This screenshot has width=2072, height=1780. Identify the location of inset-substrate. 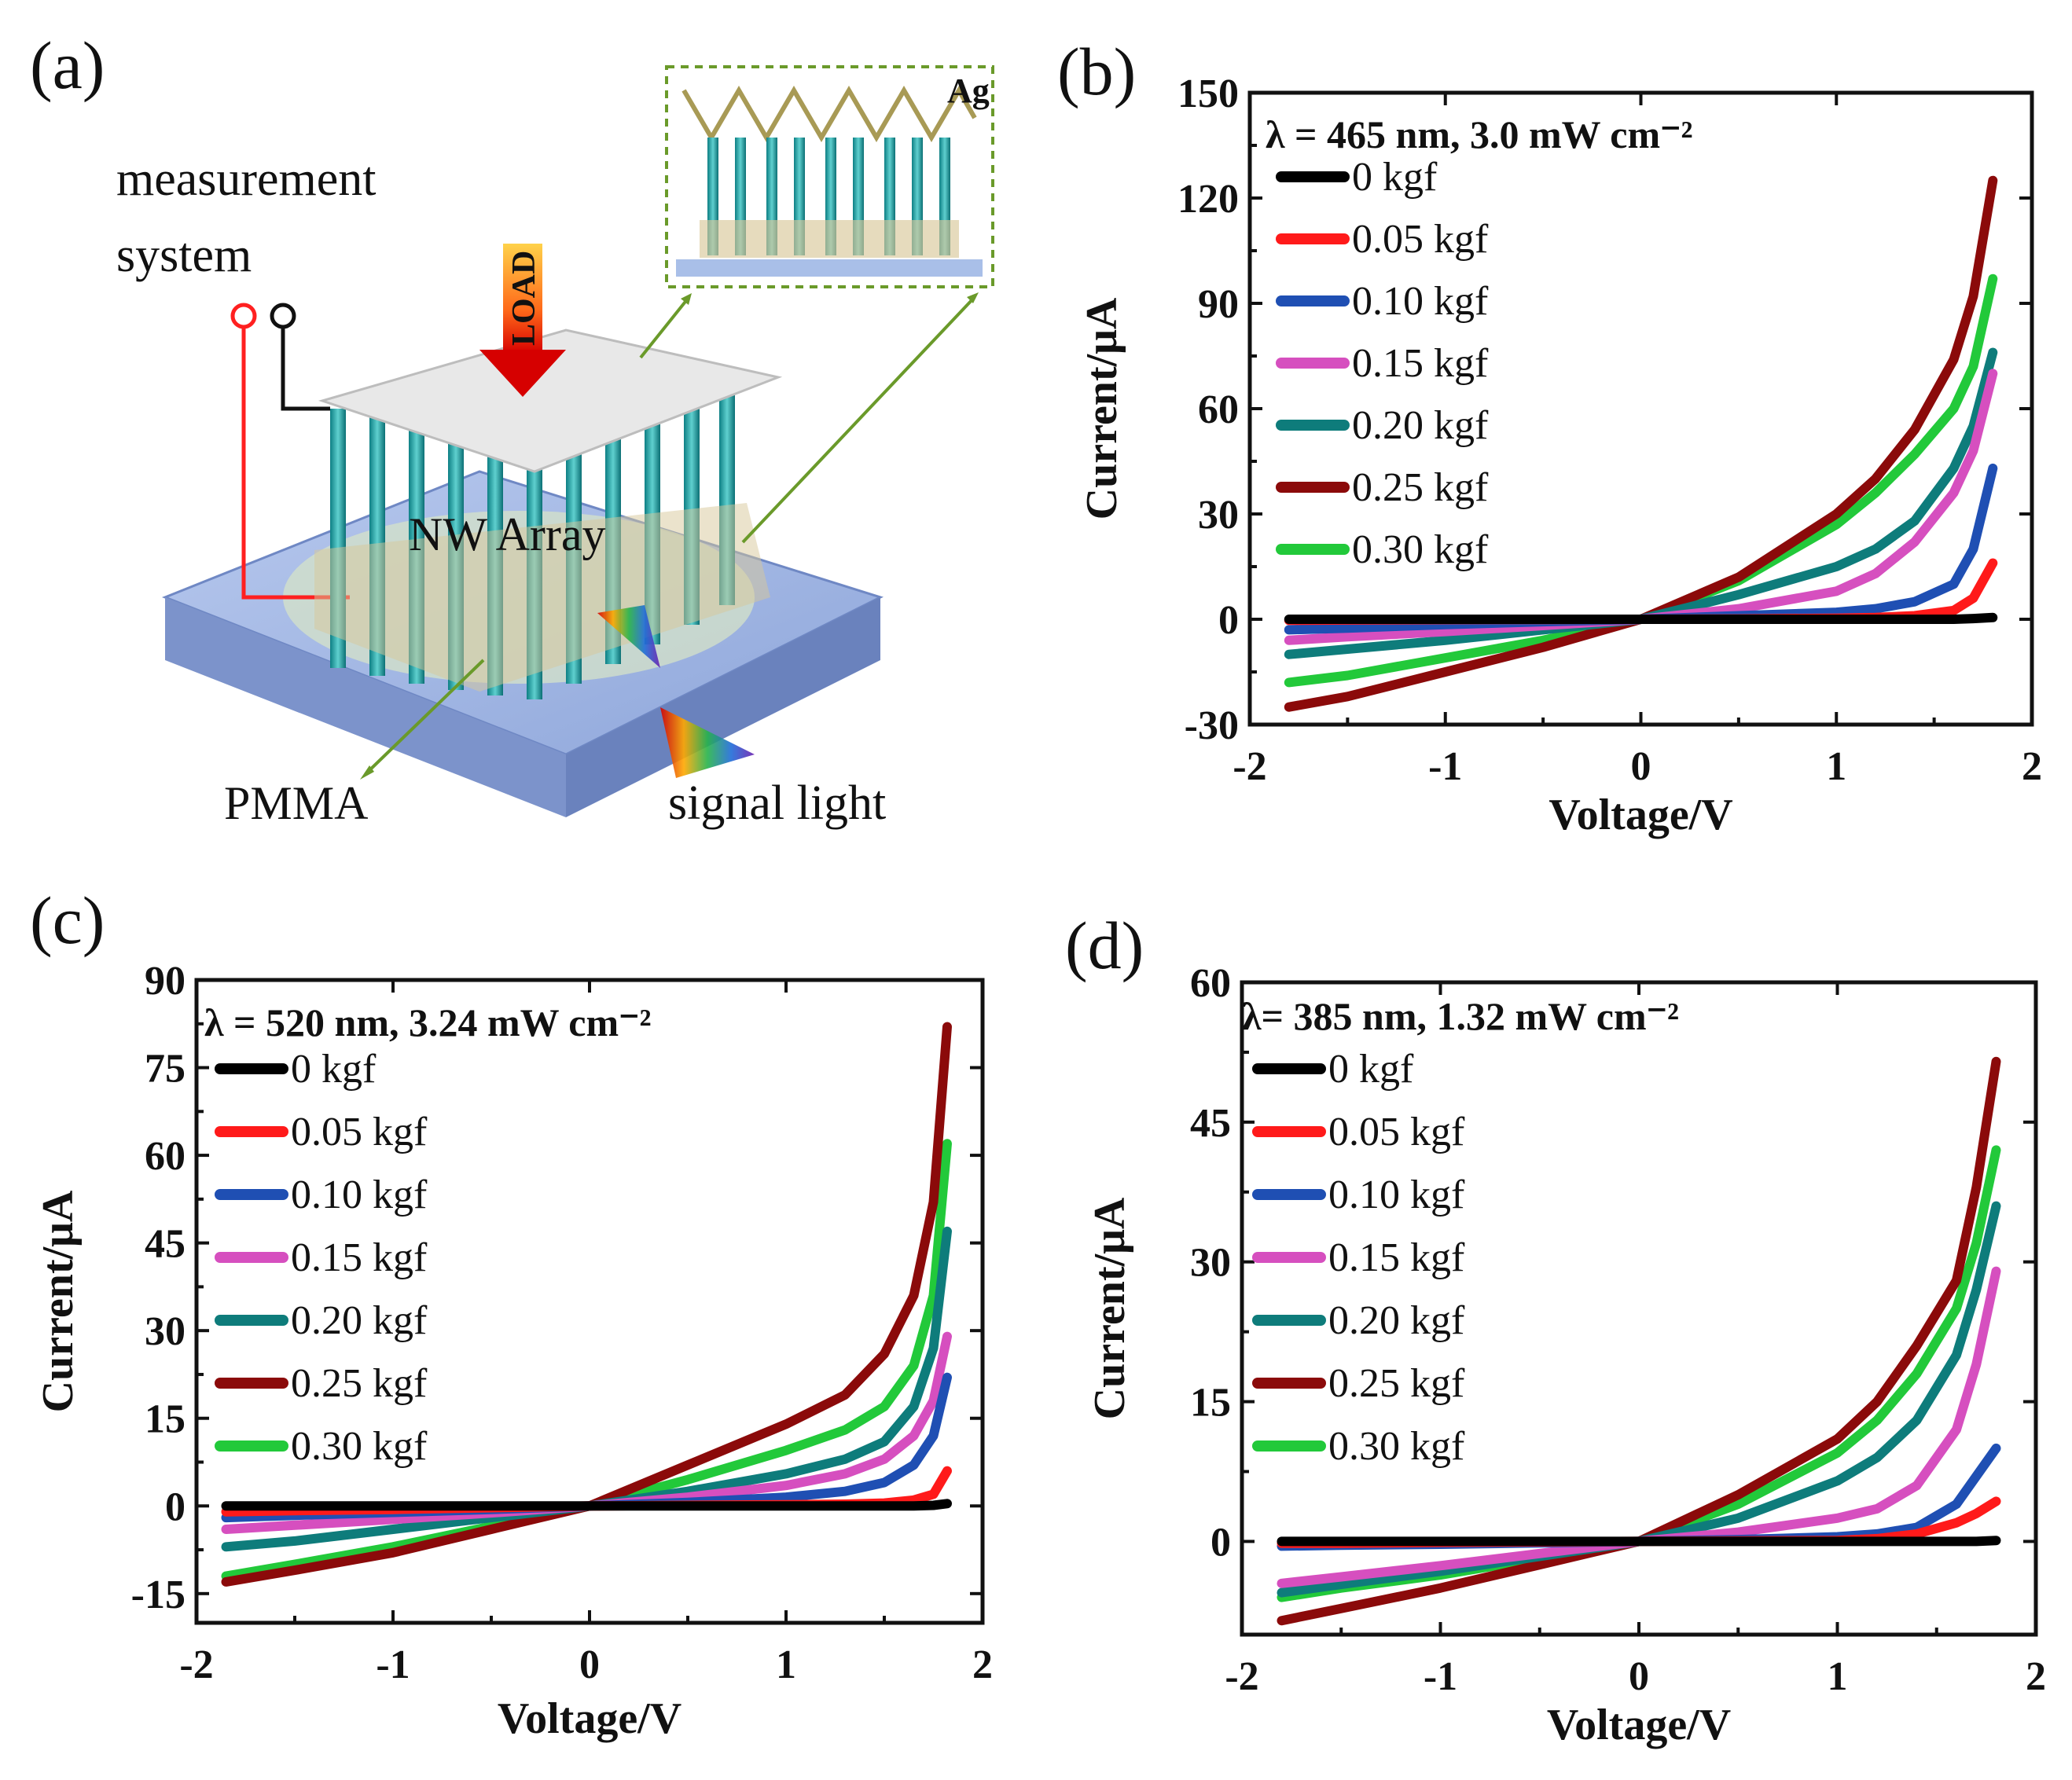
(830, 268).